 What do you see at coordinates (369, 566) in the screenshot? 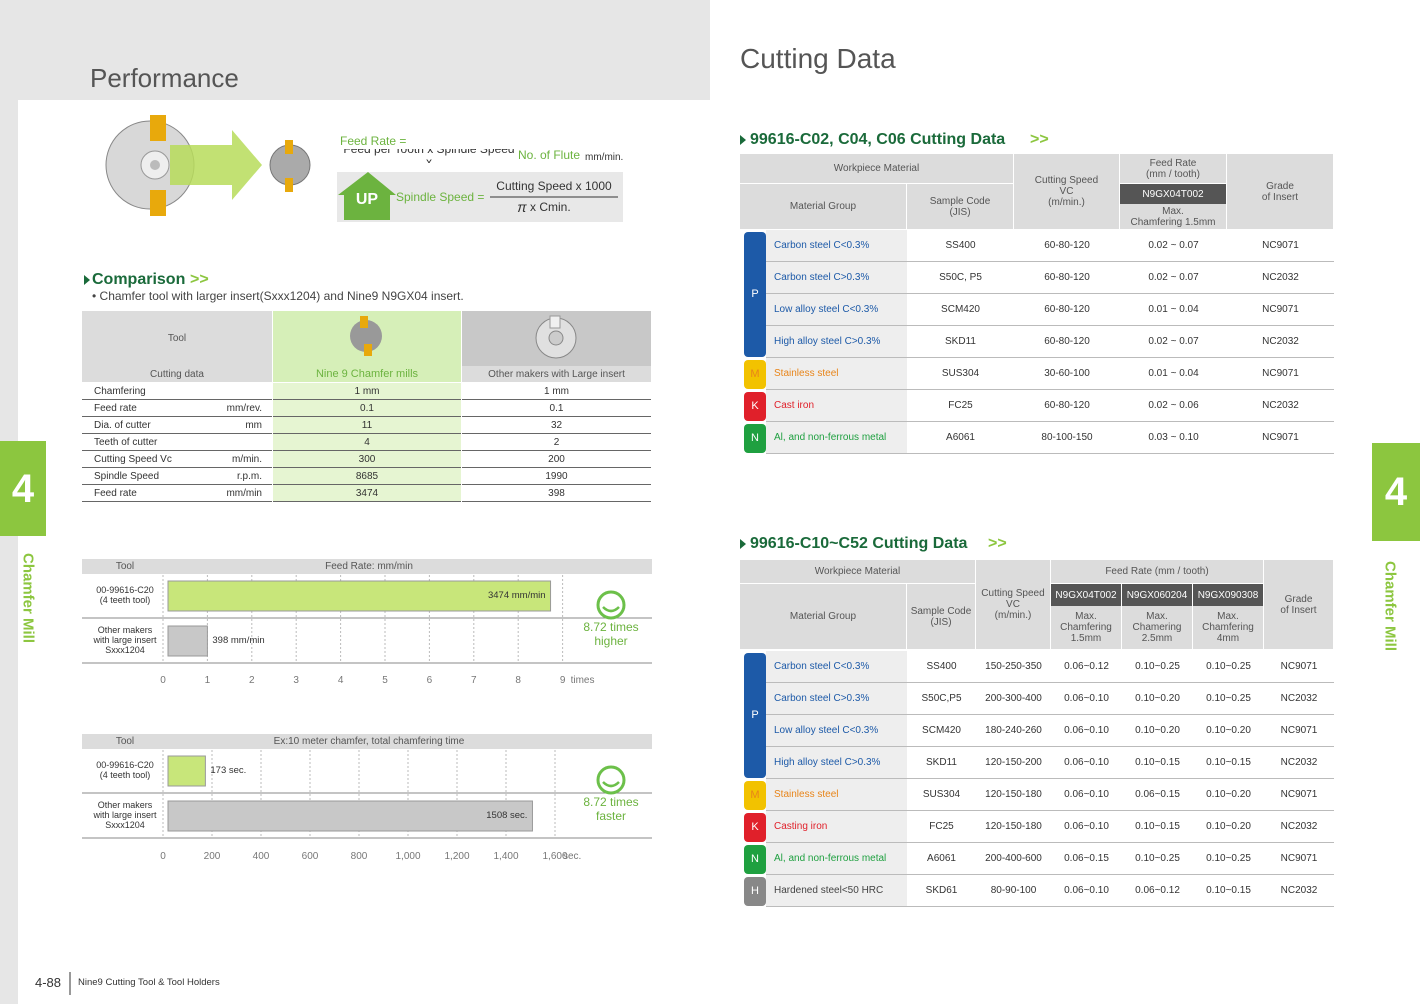
I see `chart-head-title: Feed Rate: mm/min` at bounding box center [369, 566].